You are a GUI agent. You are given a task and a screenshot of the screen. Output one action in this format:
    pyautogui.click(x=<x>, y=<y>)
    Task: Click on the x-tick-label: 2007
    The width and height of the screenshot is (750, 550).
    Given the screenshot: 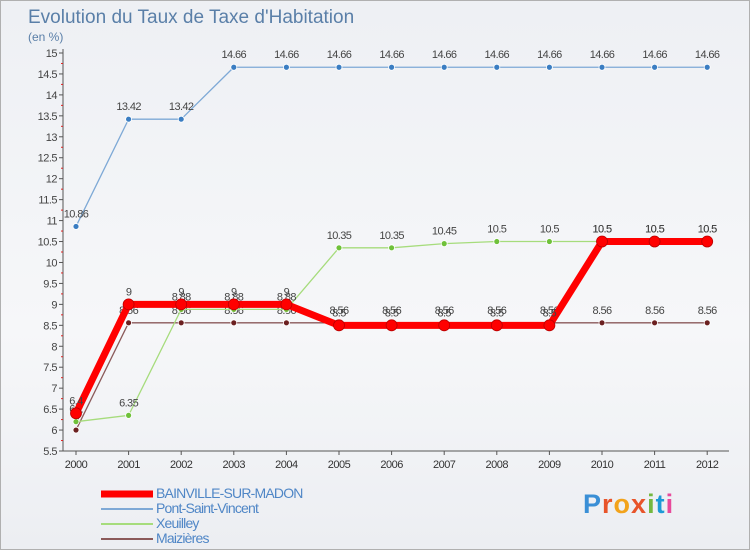 What is the action you would take?
    pyautogui.click(x=444, y=465)
    